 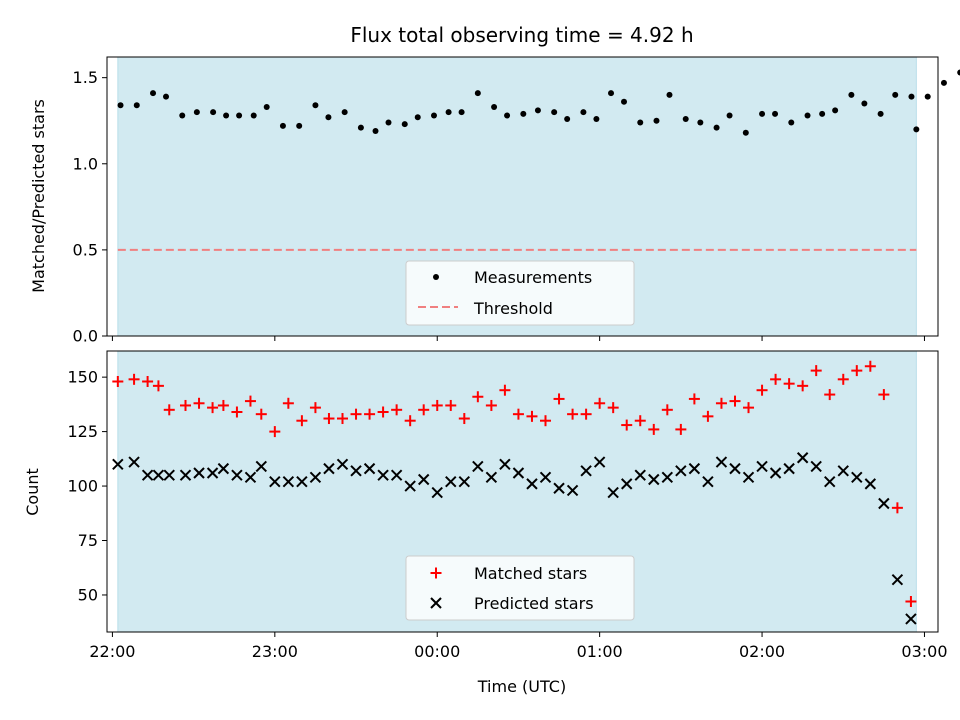 I want to click on bottom-y-axis-label: Count, so click(x=32, y=492).